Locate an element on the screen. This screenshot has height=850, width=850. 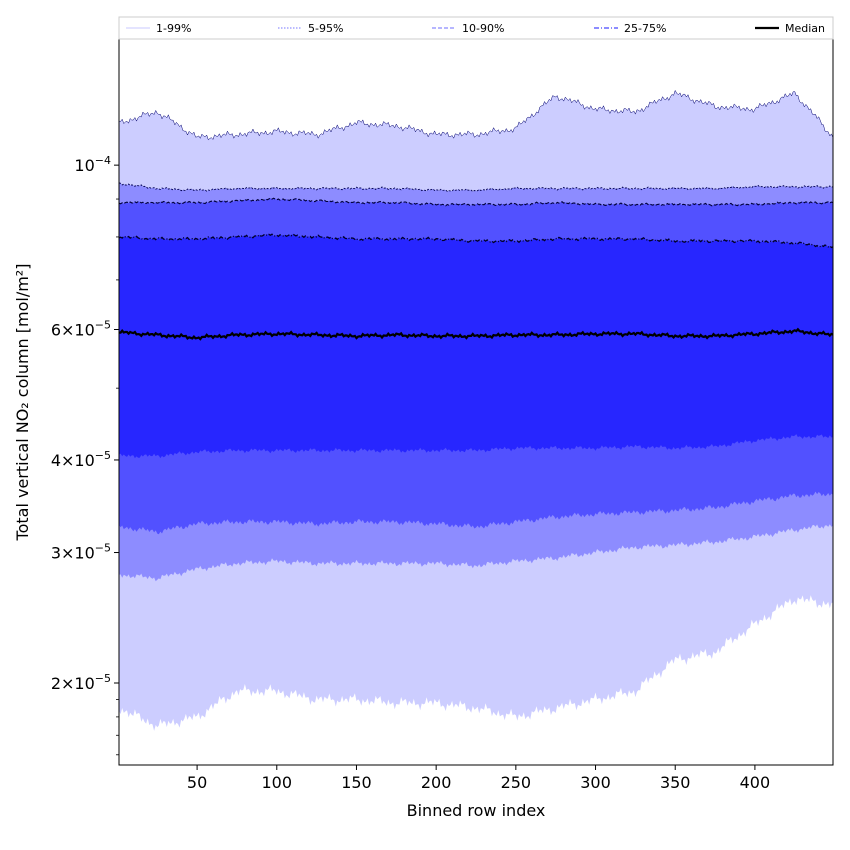
y-tick-label: 4×10⁻⁵ is located at coordinates (81, 459).